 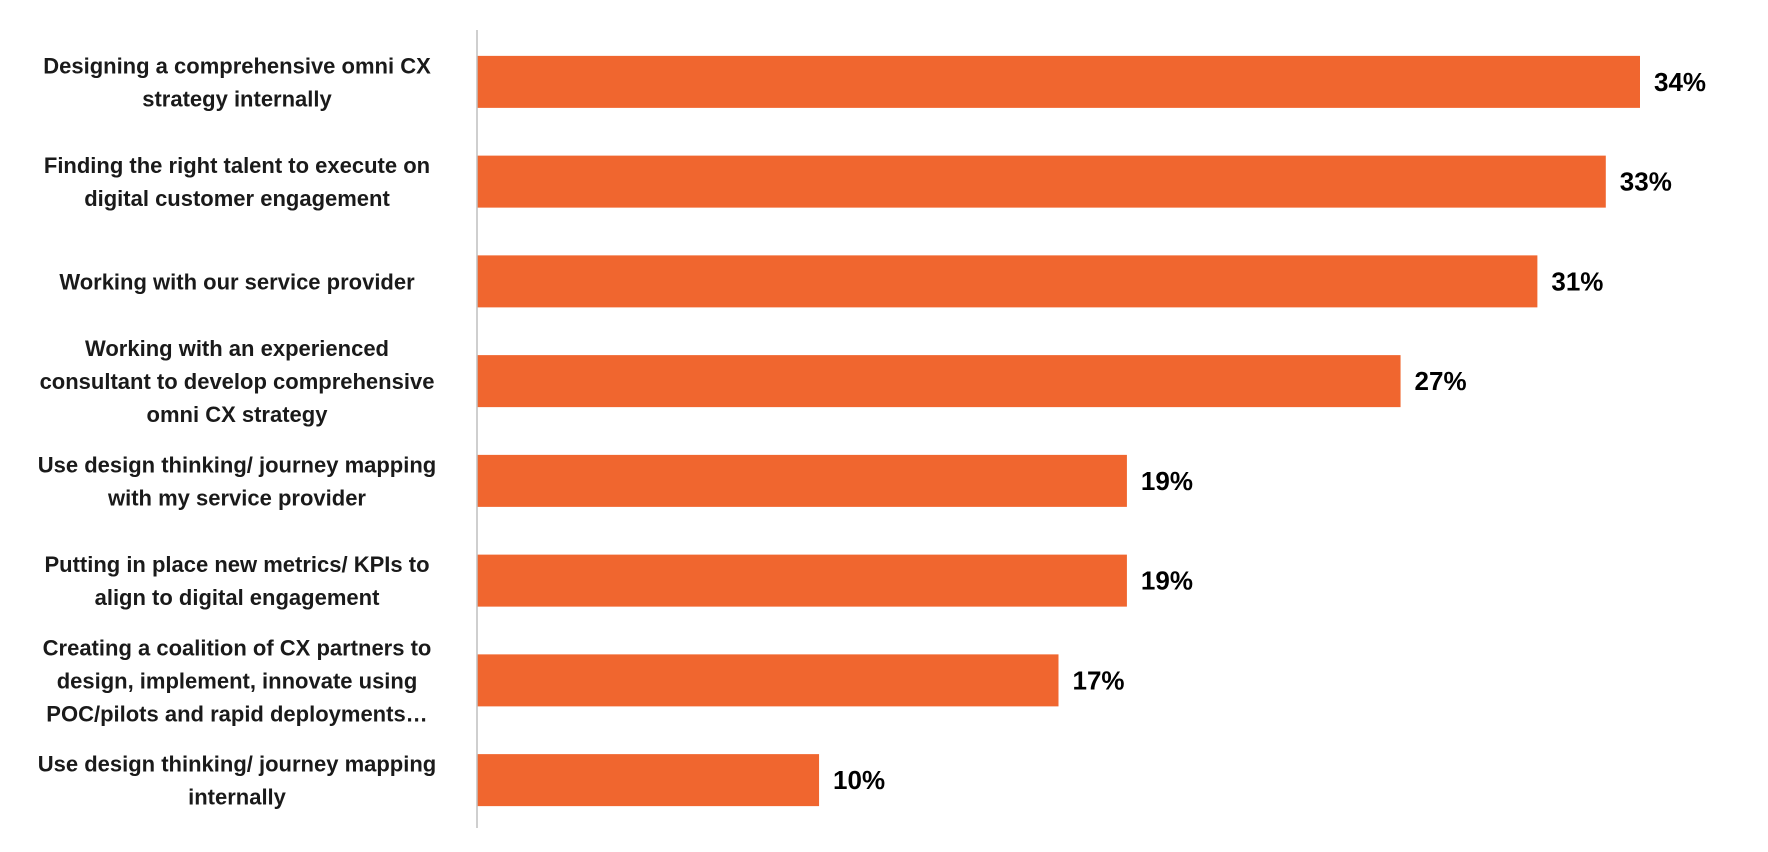 I want to click on category-label-line: Working with an experienced, so click(x=237, y=348).